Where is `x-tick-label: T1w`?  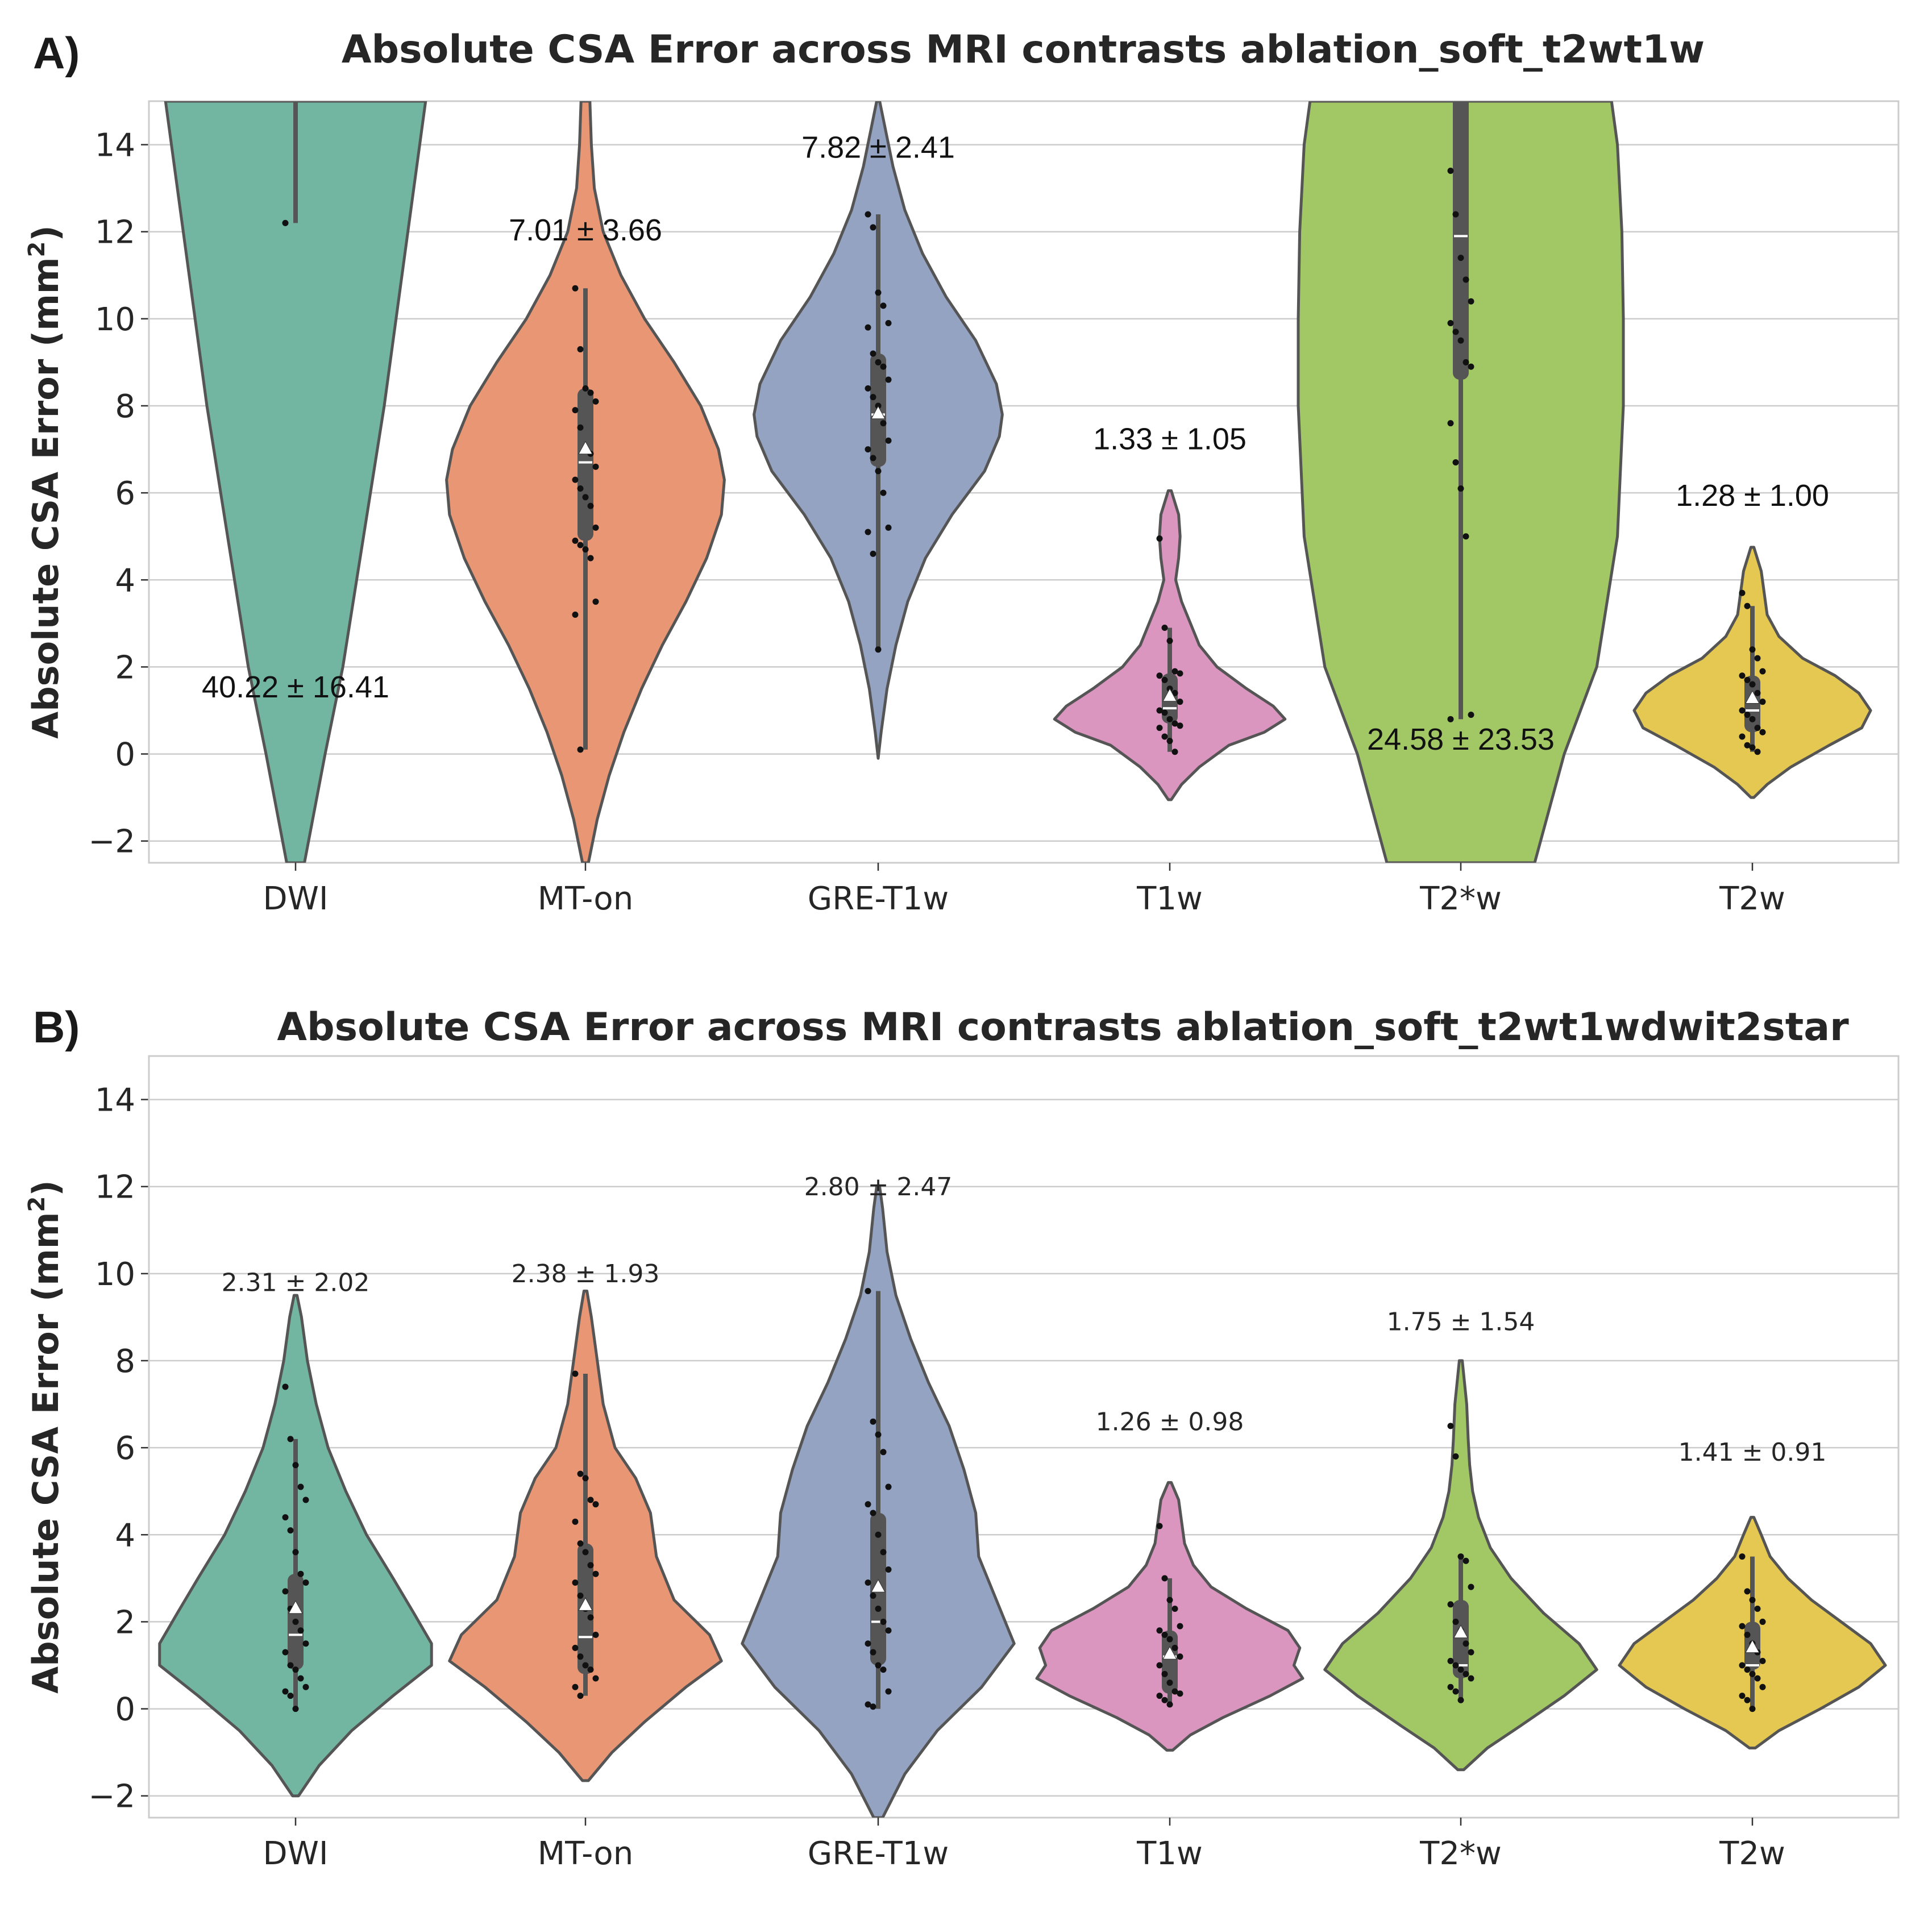 x-tick-label: T1w is located at coordinates (1170, 899).